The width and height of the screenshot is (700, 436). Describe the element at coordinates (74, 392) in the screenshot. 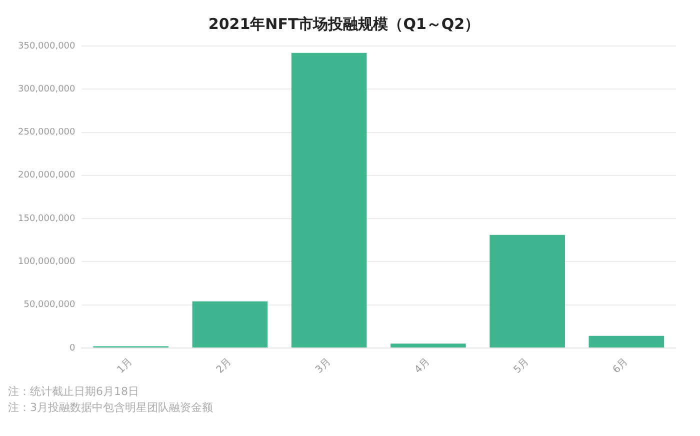

I see `text: 注：统计截止日期6月18日` at that location.